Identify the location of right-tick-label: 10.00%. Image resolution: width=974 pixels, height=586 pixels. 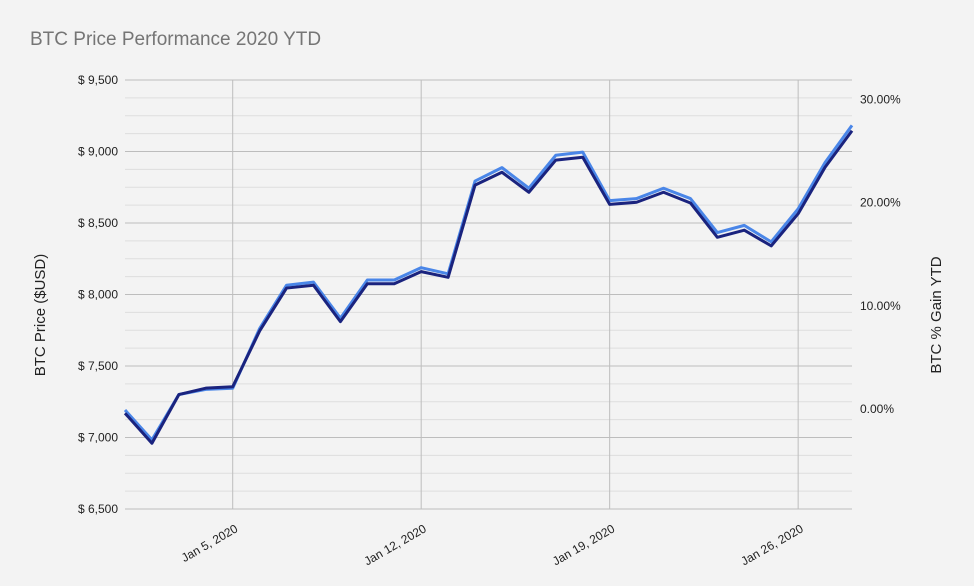
(880, 306).